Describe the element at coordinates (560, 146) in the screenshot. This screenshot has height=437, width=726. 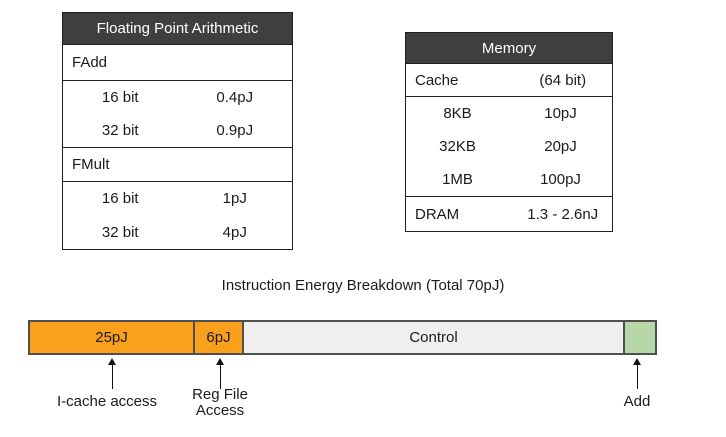
I see `energy-value: 20pJ` at that location.